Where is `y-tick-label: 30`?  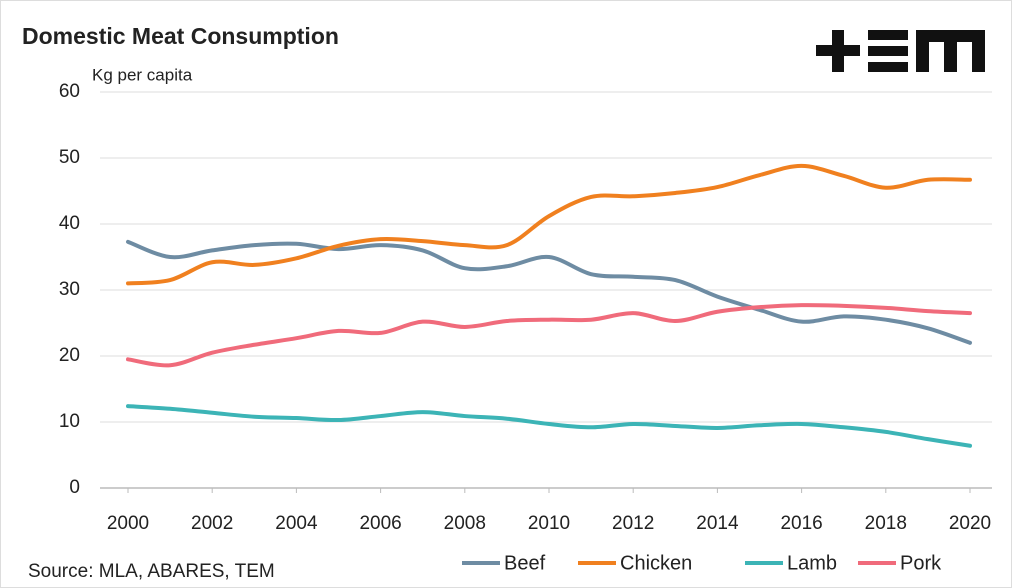 y-tick-label: 30 is located at coordinates (69, 289).